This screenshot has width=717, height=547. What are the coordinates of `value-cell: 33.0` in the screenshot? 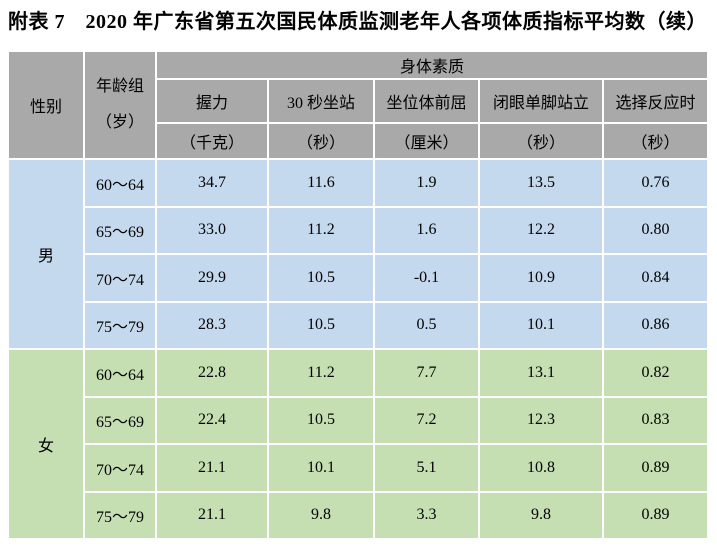 It's located at (212, 230).